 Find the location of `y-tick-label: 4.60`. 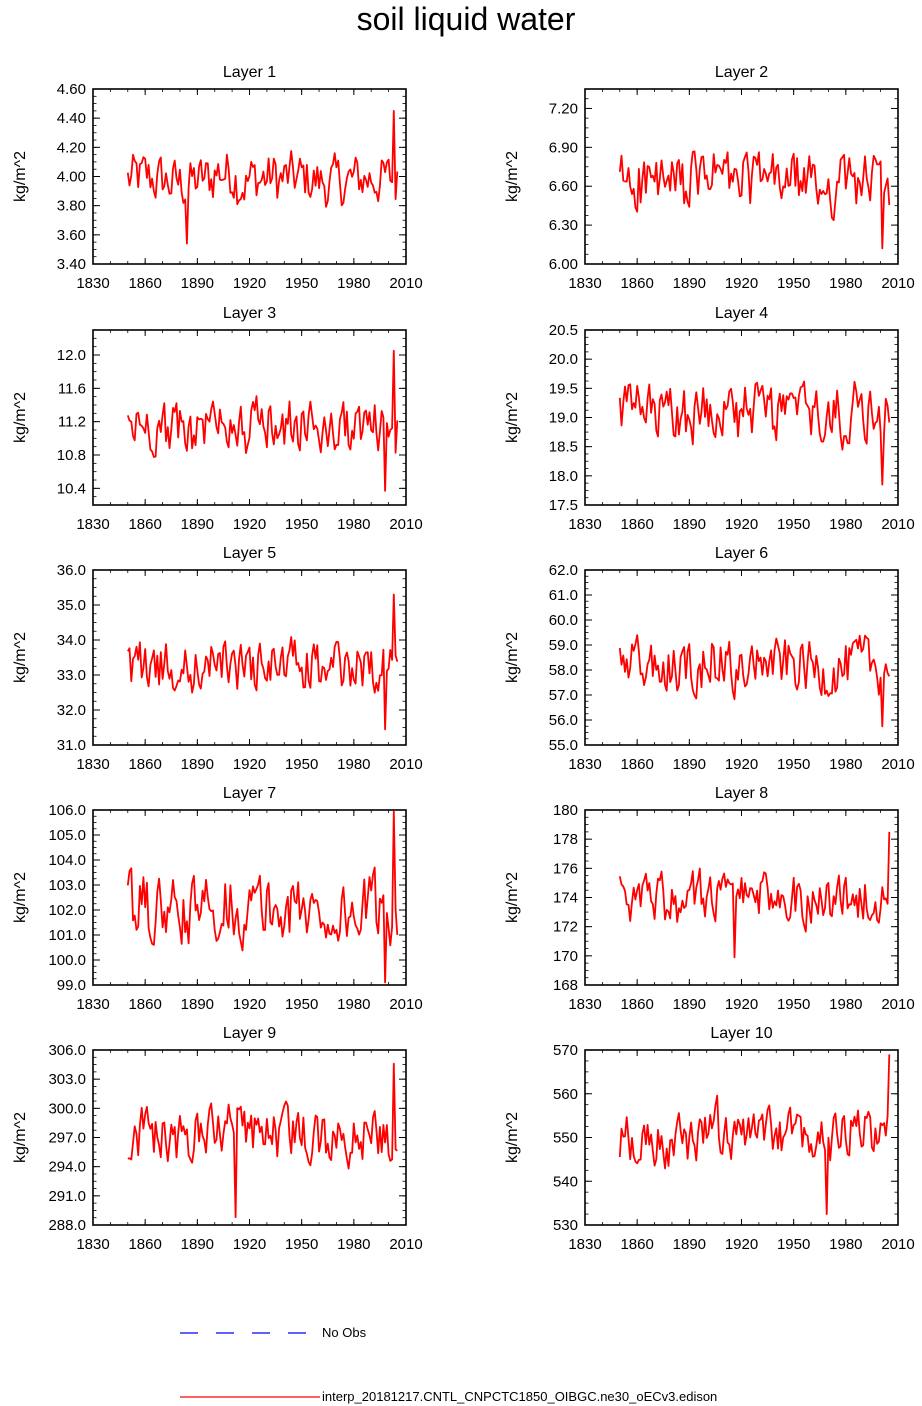

y-tick-label: 4.60 is located at coordinates (71, 89).